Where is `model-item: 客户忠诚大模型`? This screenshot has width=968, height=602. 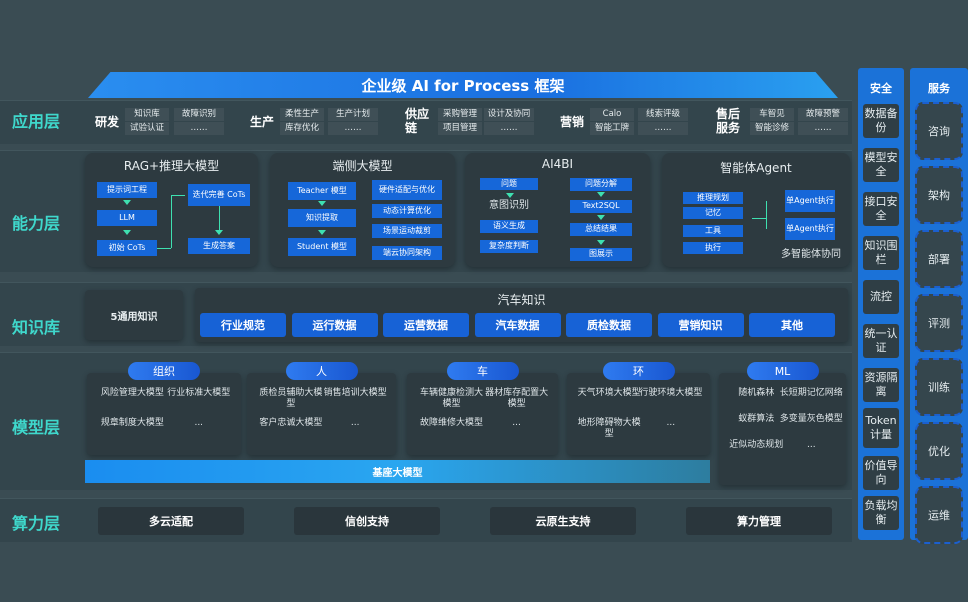 model-item: 客户忠诚大模型 is located at coordinates (291, 423).